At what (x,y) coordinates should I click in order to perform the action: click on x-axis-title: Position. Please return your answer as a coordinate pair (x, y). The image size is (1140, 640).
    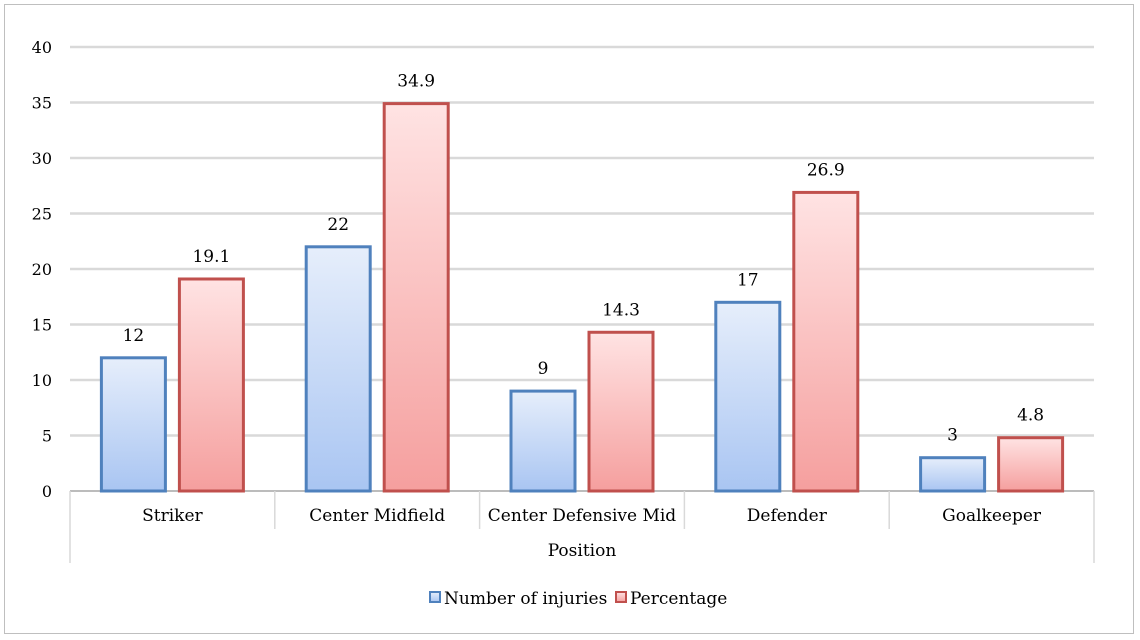
    Looking at the image, I should click on (582, 551).